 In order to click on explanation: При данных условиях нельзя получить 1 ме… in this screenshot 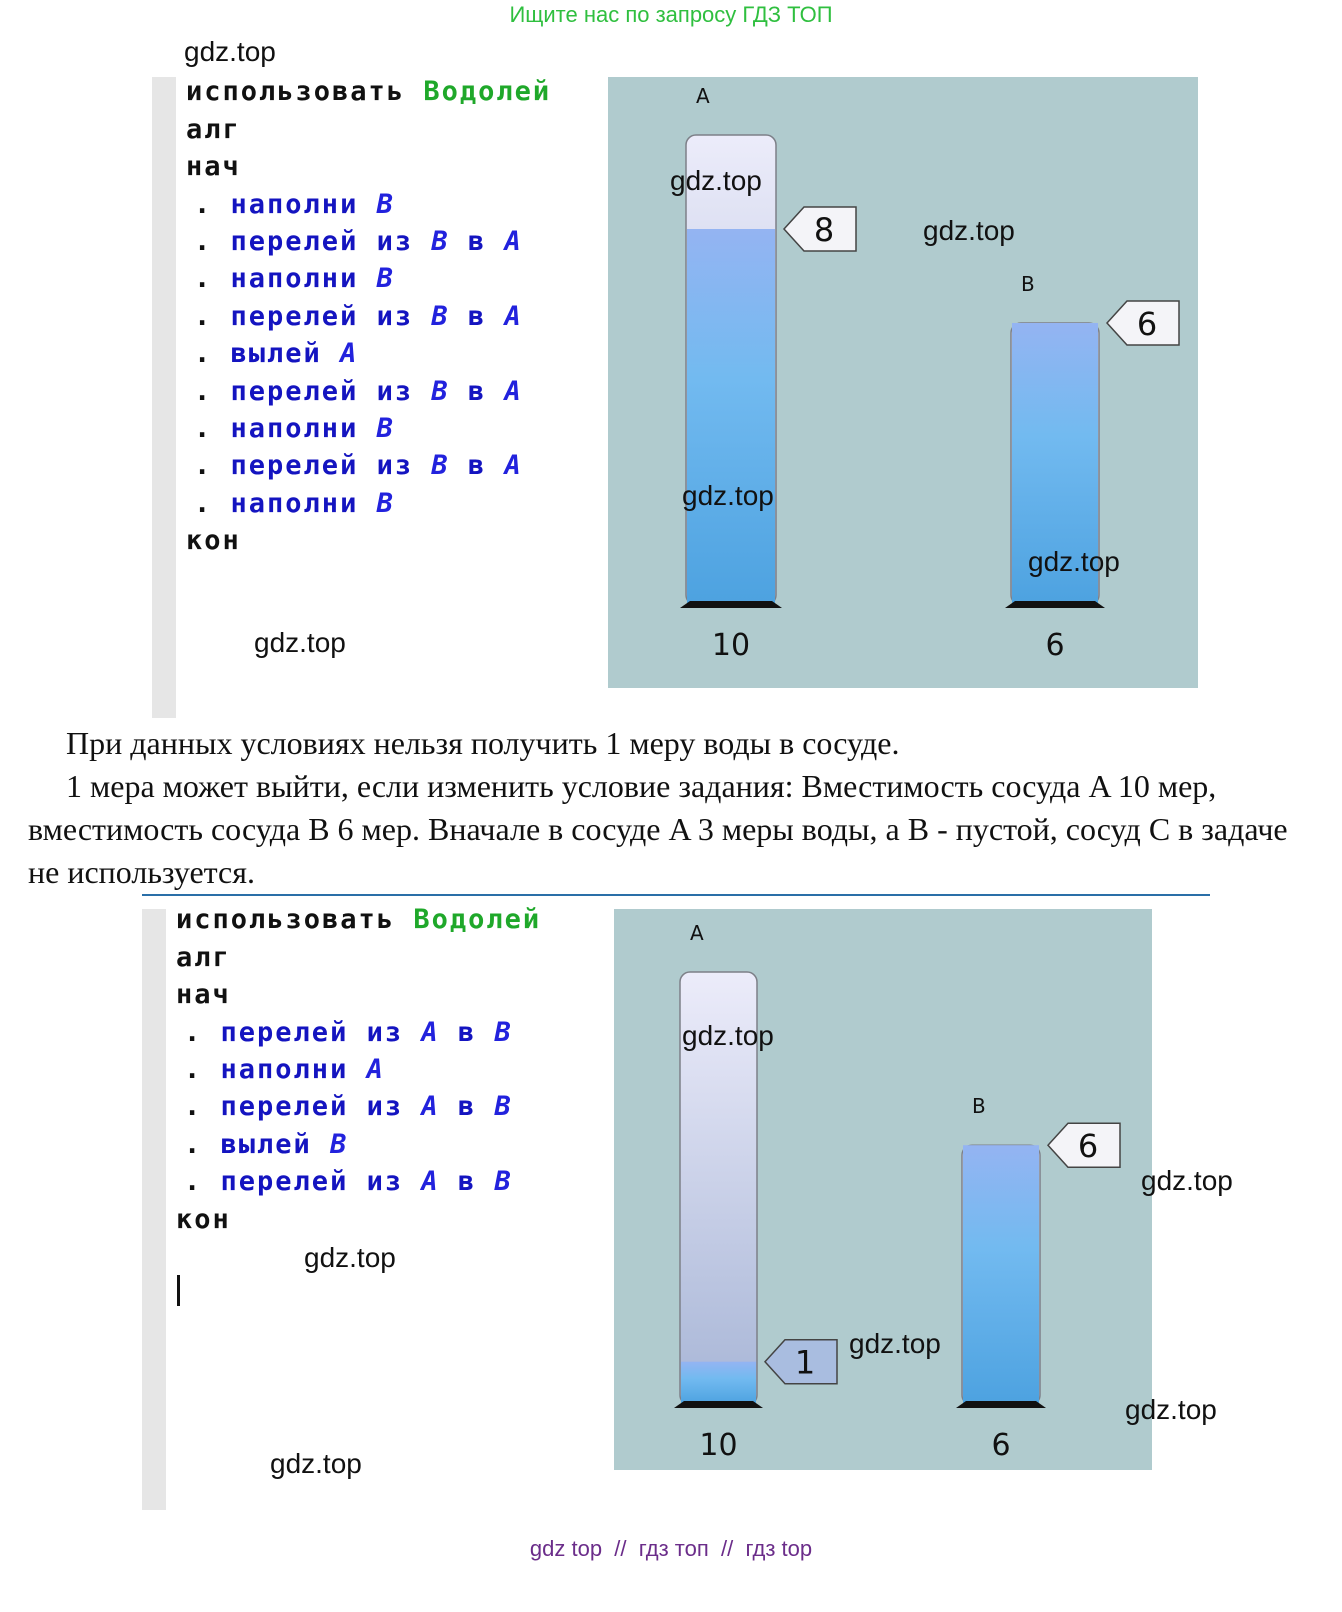, I will do `click(663, 808)`.